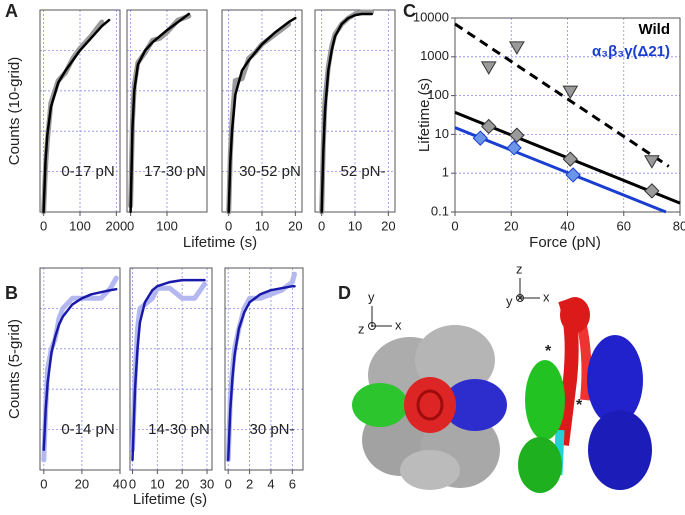 The height and width of the screenshot is (515, 685). I want to click on annotation: 30 pN-, so click(271, 429).